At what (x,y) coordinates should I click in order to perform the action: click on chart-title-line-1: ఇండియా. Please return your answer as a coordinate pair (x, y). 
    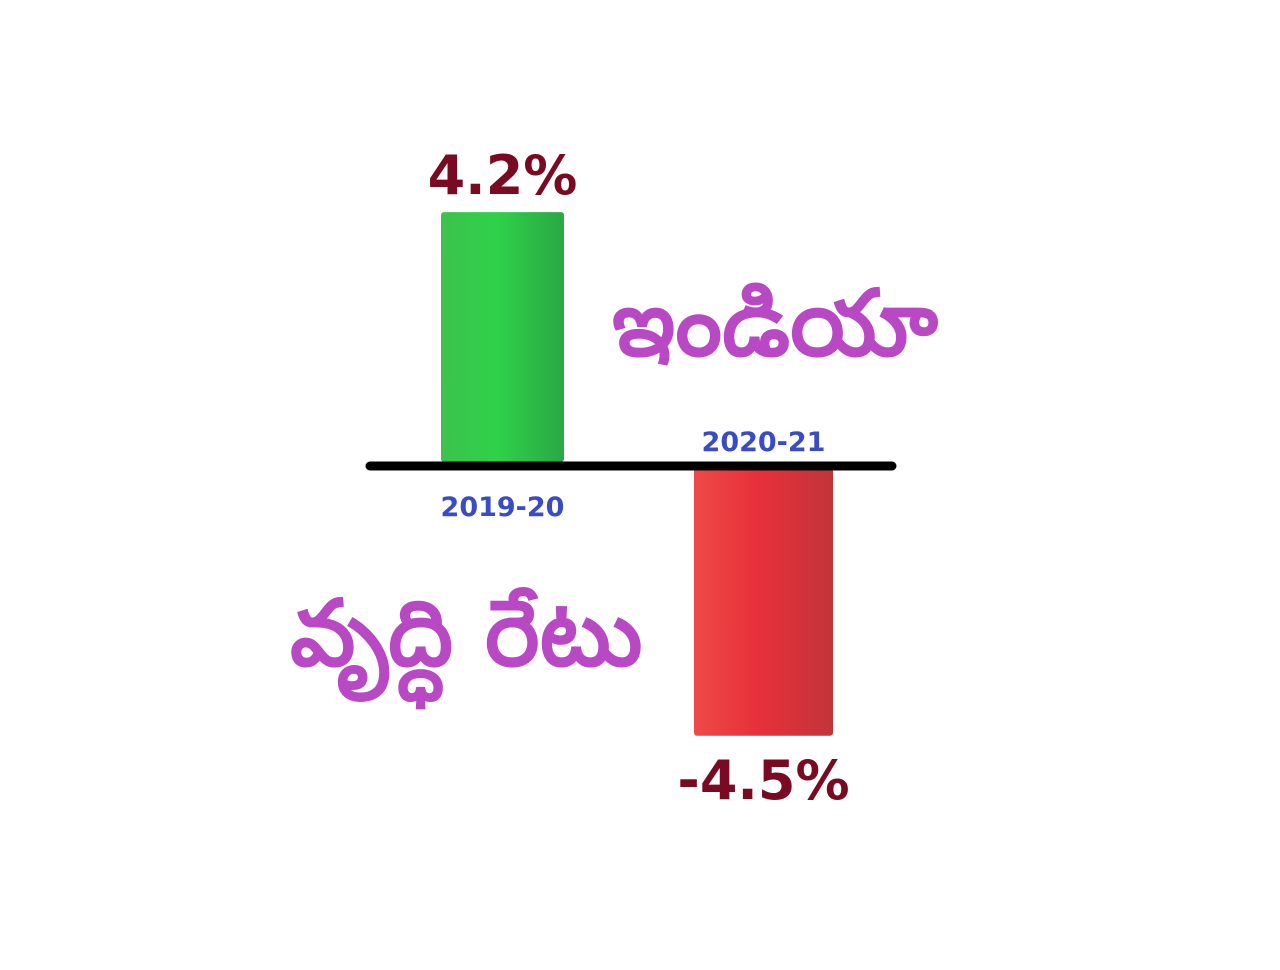
    Looking at the image, I should click on (775, 323).